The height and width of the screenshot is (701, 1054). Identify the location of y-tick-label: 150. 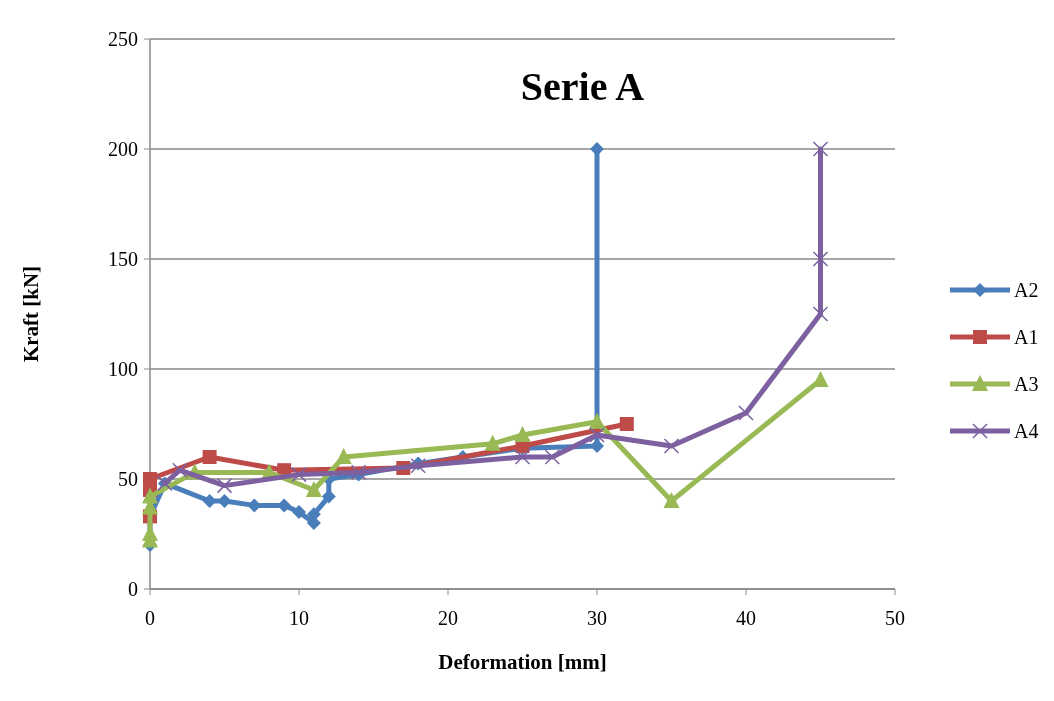
(123, 259).